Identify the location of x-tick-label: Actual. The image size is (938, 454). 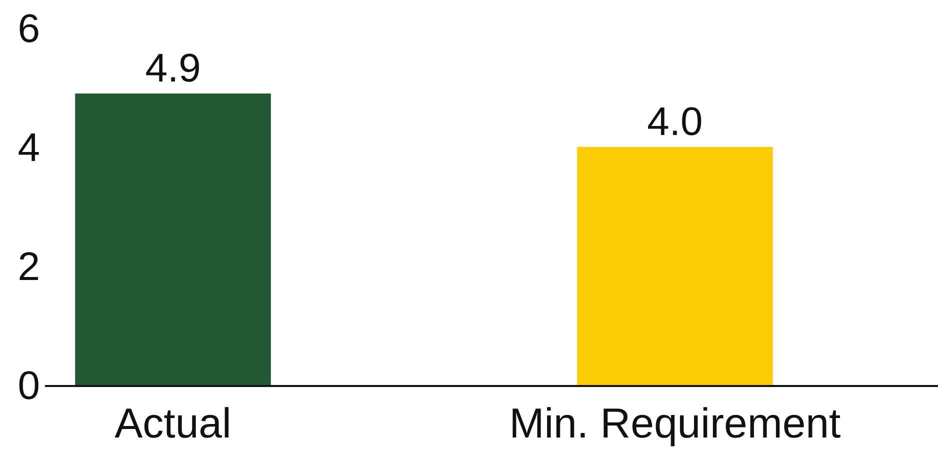
(173, 422).